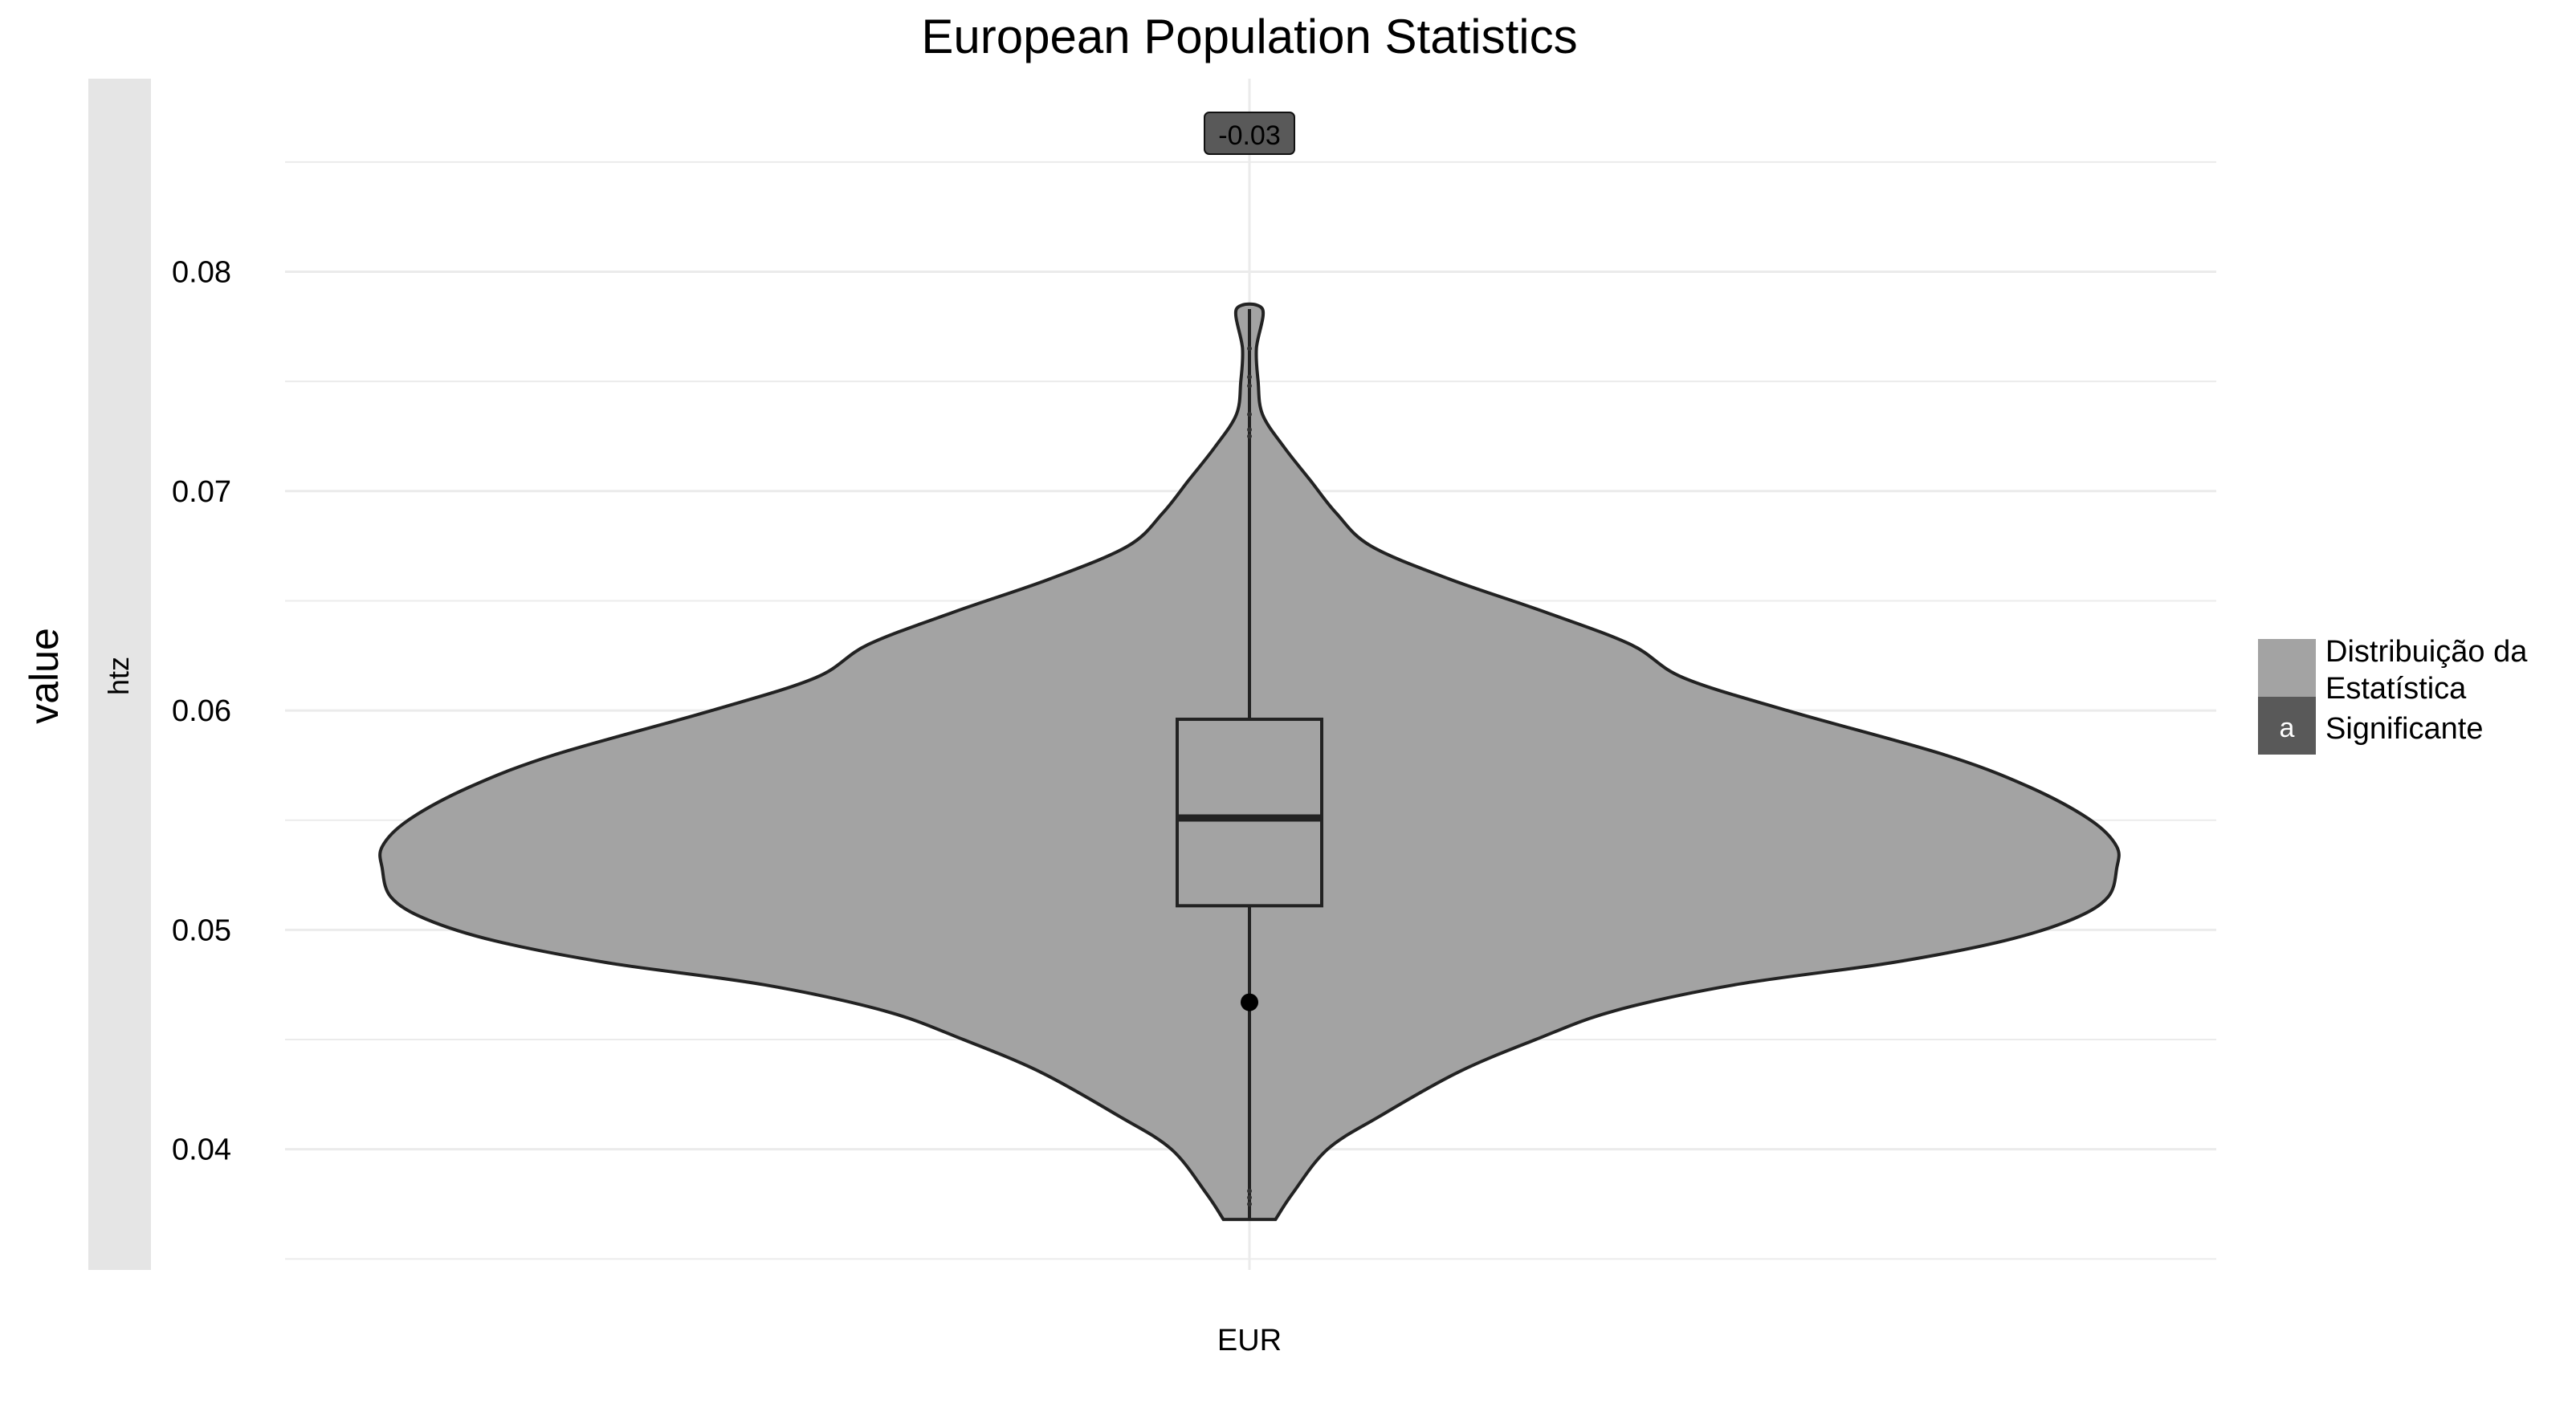 The height and width of the screenshot is (1408, 2576). I want to click on legend-key-significante, so click(2287, 726).